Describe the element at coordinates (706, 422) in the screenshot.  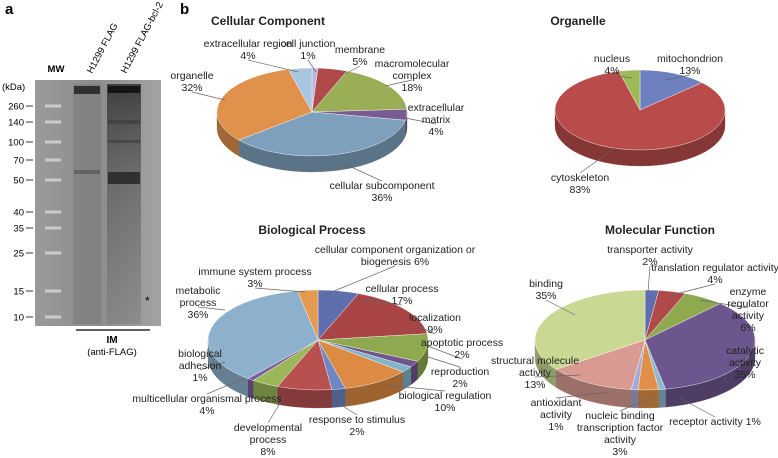
I see `slice-name: receptor activity` at that location.